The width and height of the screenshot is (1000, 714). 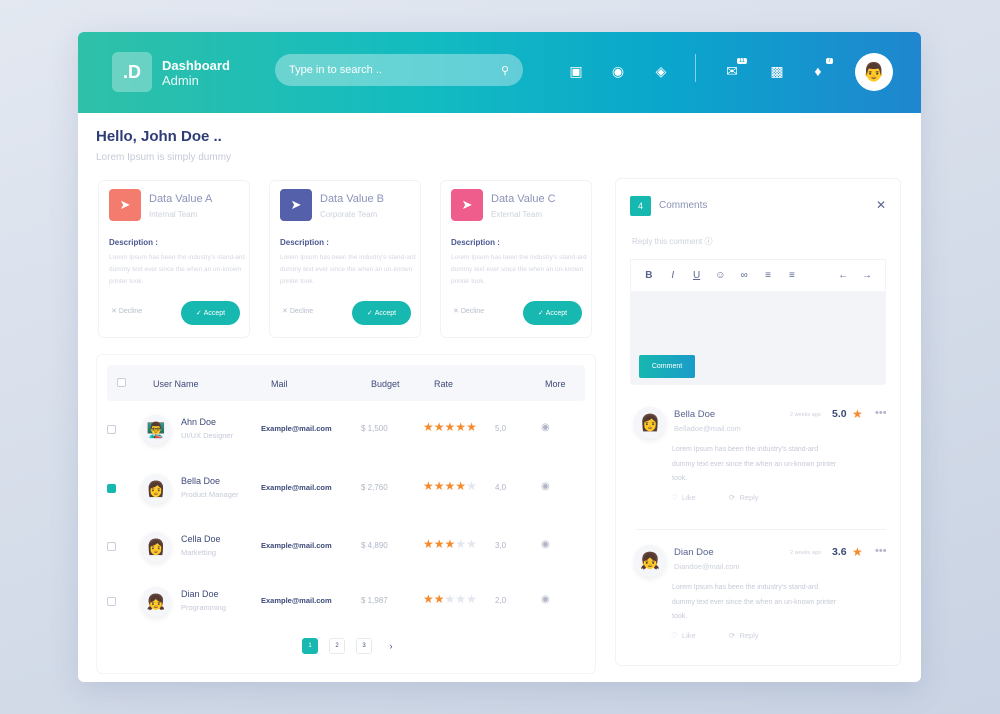 What do you see at coordinates (555, 384) in the screenshot?
I see `column-header: More` at bounding box center [555, 384].